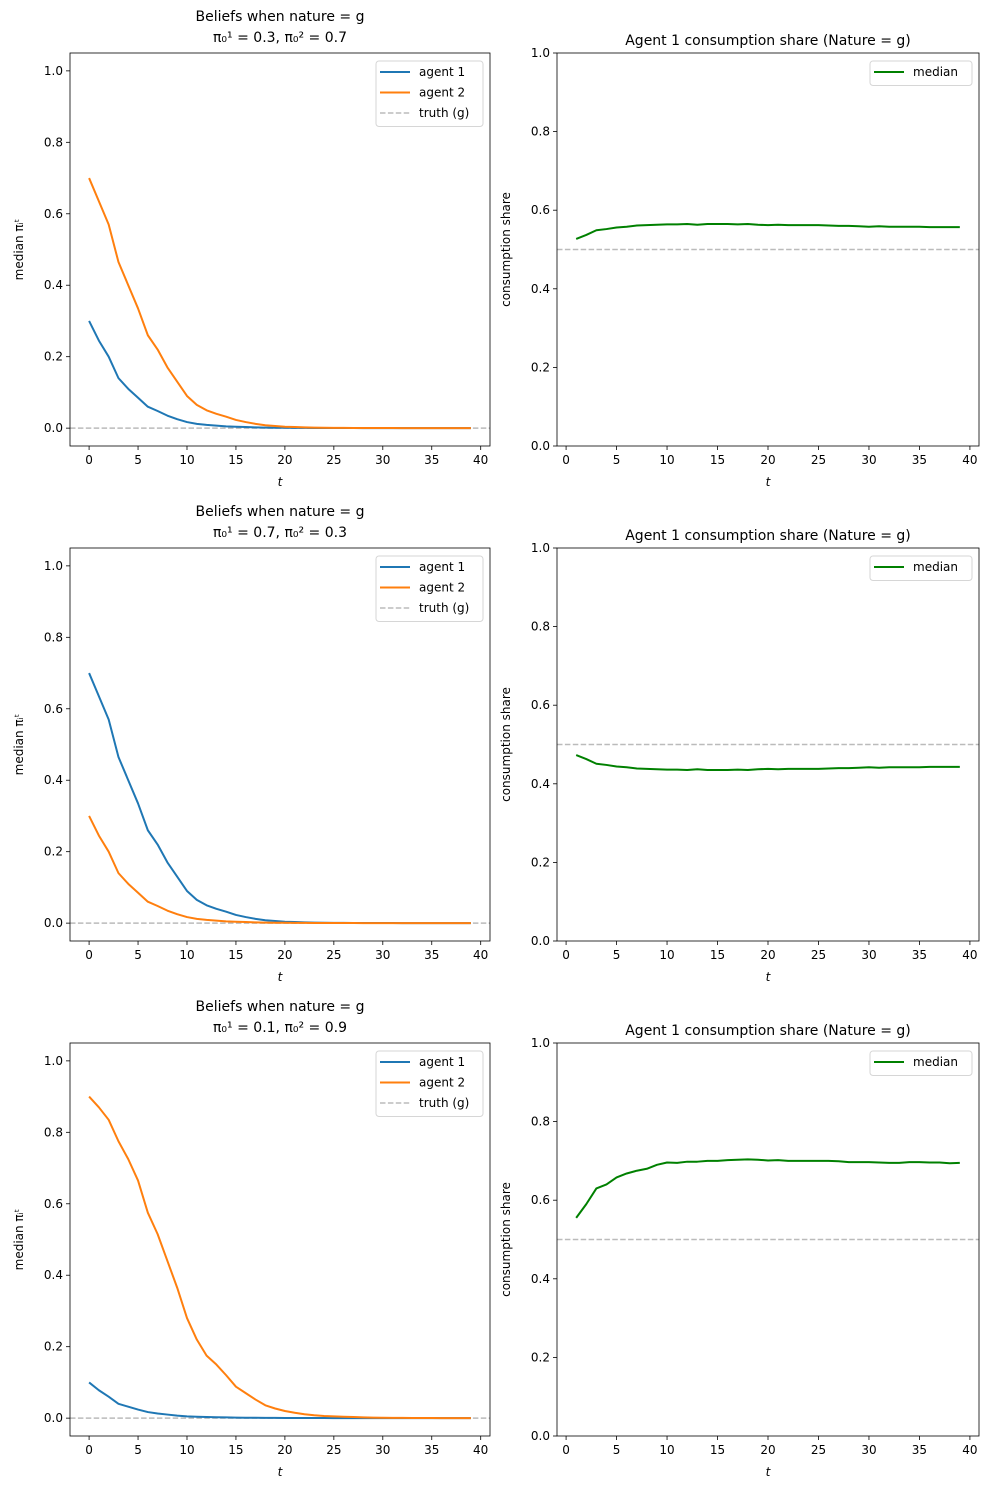  Describe the element at coordinates (280, 38) in the screenshot. I see `chart-subtitle: π₀¹ = 0.3, π₀² = 0.7` at that location.